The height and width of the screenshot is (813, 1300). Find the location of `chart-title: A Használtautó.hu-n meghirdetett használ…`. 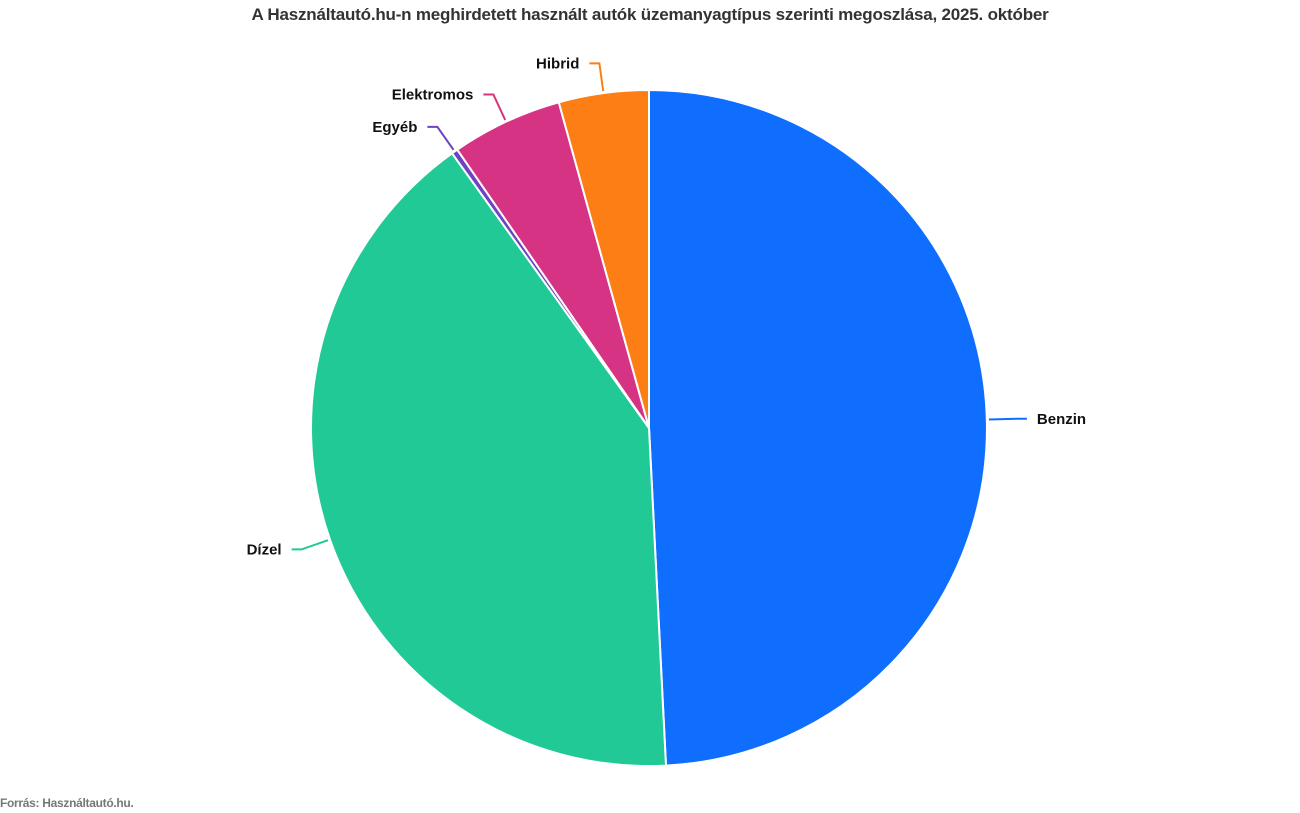

chart-title: A Használtautó.hu-n meghirdetett használ… is located at coordinates (650, 14).